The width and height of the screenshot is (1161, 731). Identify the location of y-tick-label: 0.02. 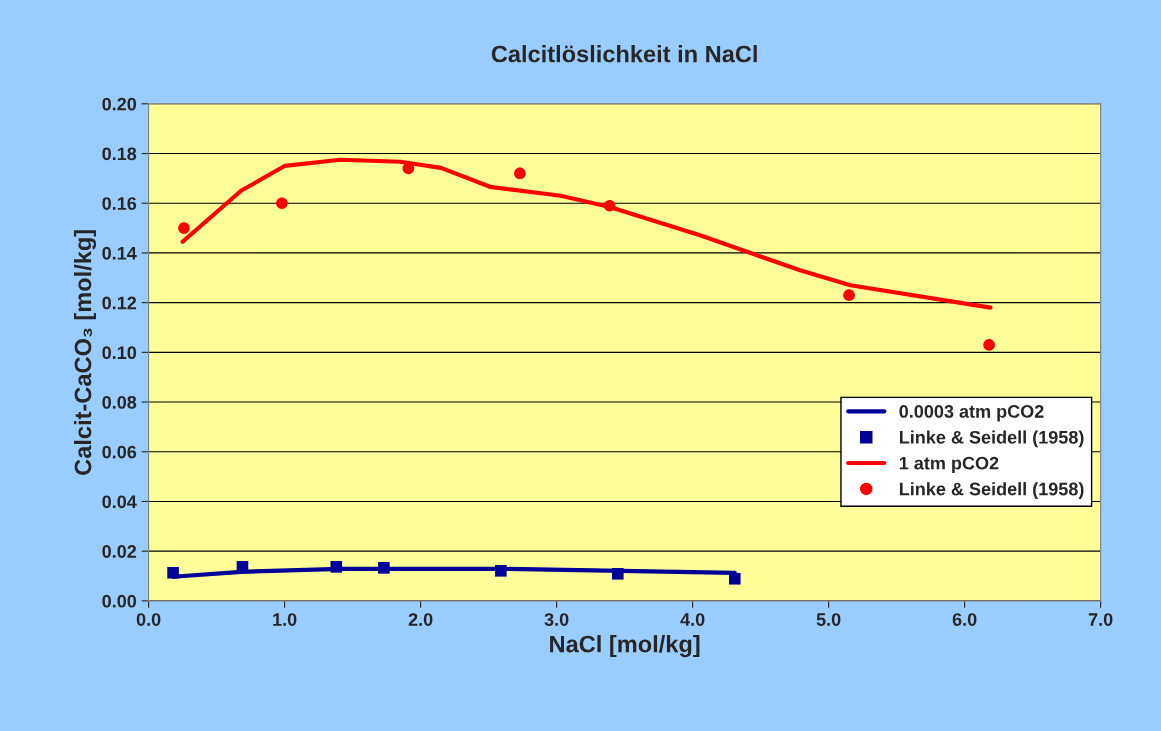
(119, 551).